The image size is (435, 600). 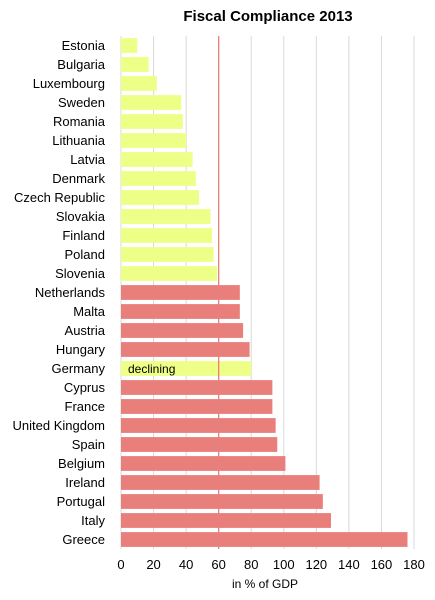 I want to click on x-axis-title: in % of GDP, so click(x=265, y=584).